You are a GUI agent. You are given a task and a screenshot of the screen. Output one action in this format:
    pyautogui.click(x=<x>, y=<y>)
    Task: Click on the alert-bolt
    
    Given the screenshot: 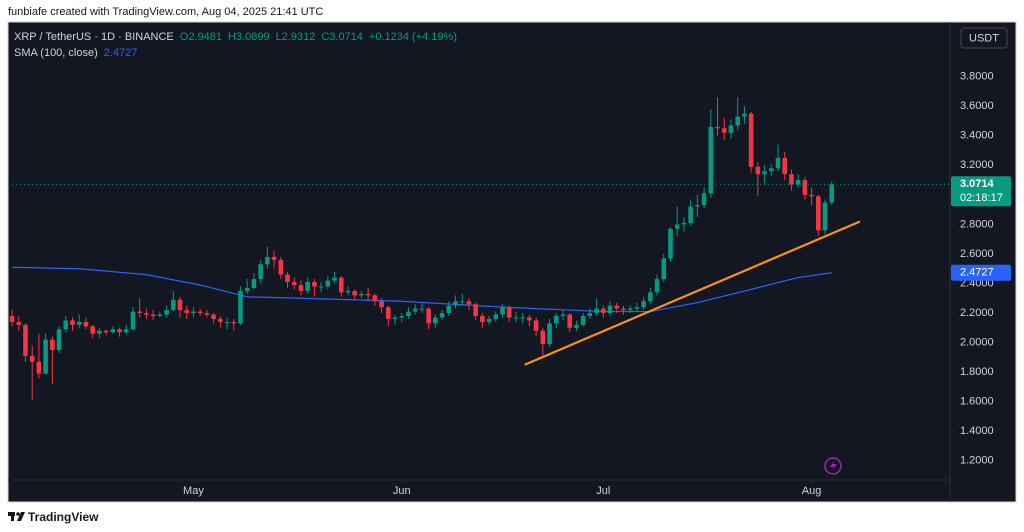 What is the action you would take?
    pyautogui.click(x=833, y=466)
    